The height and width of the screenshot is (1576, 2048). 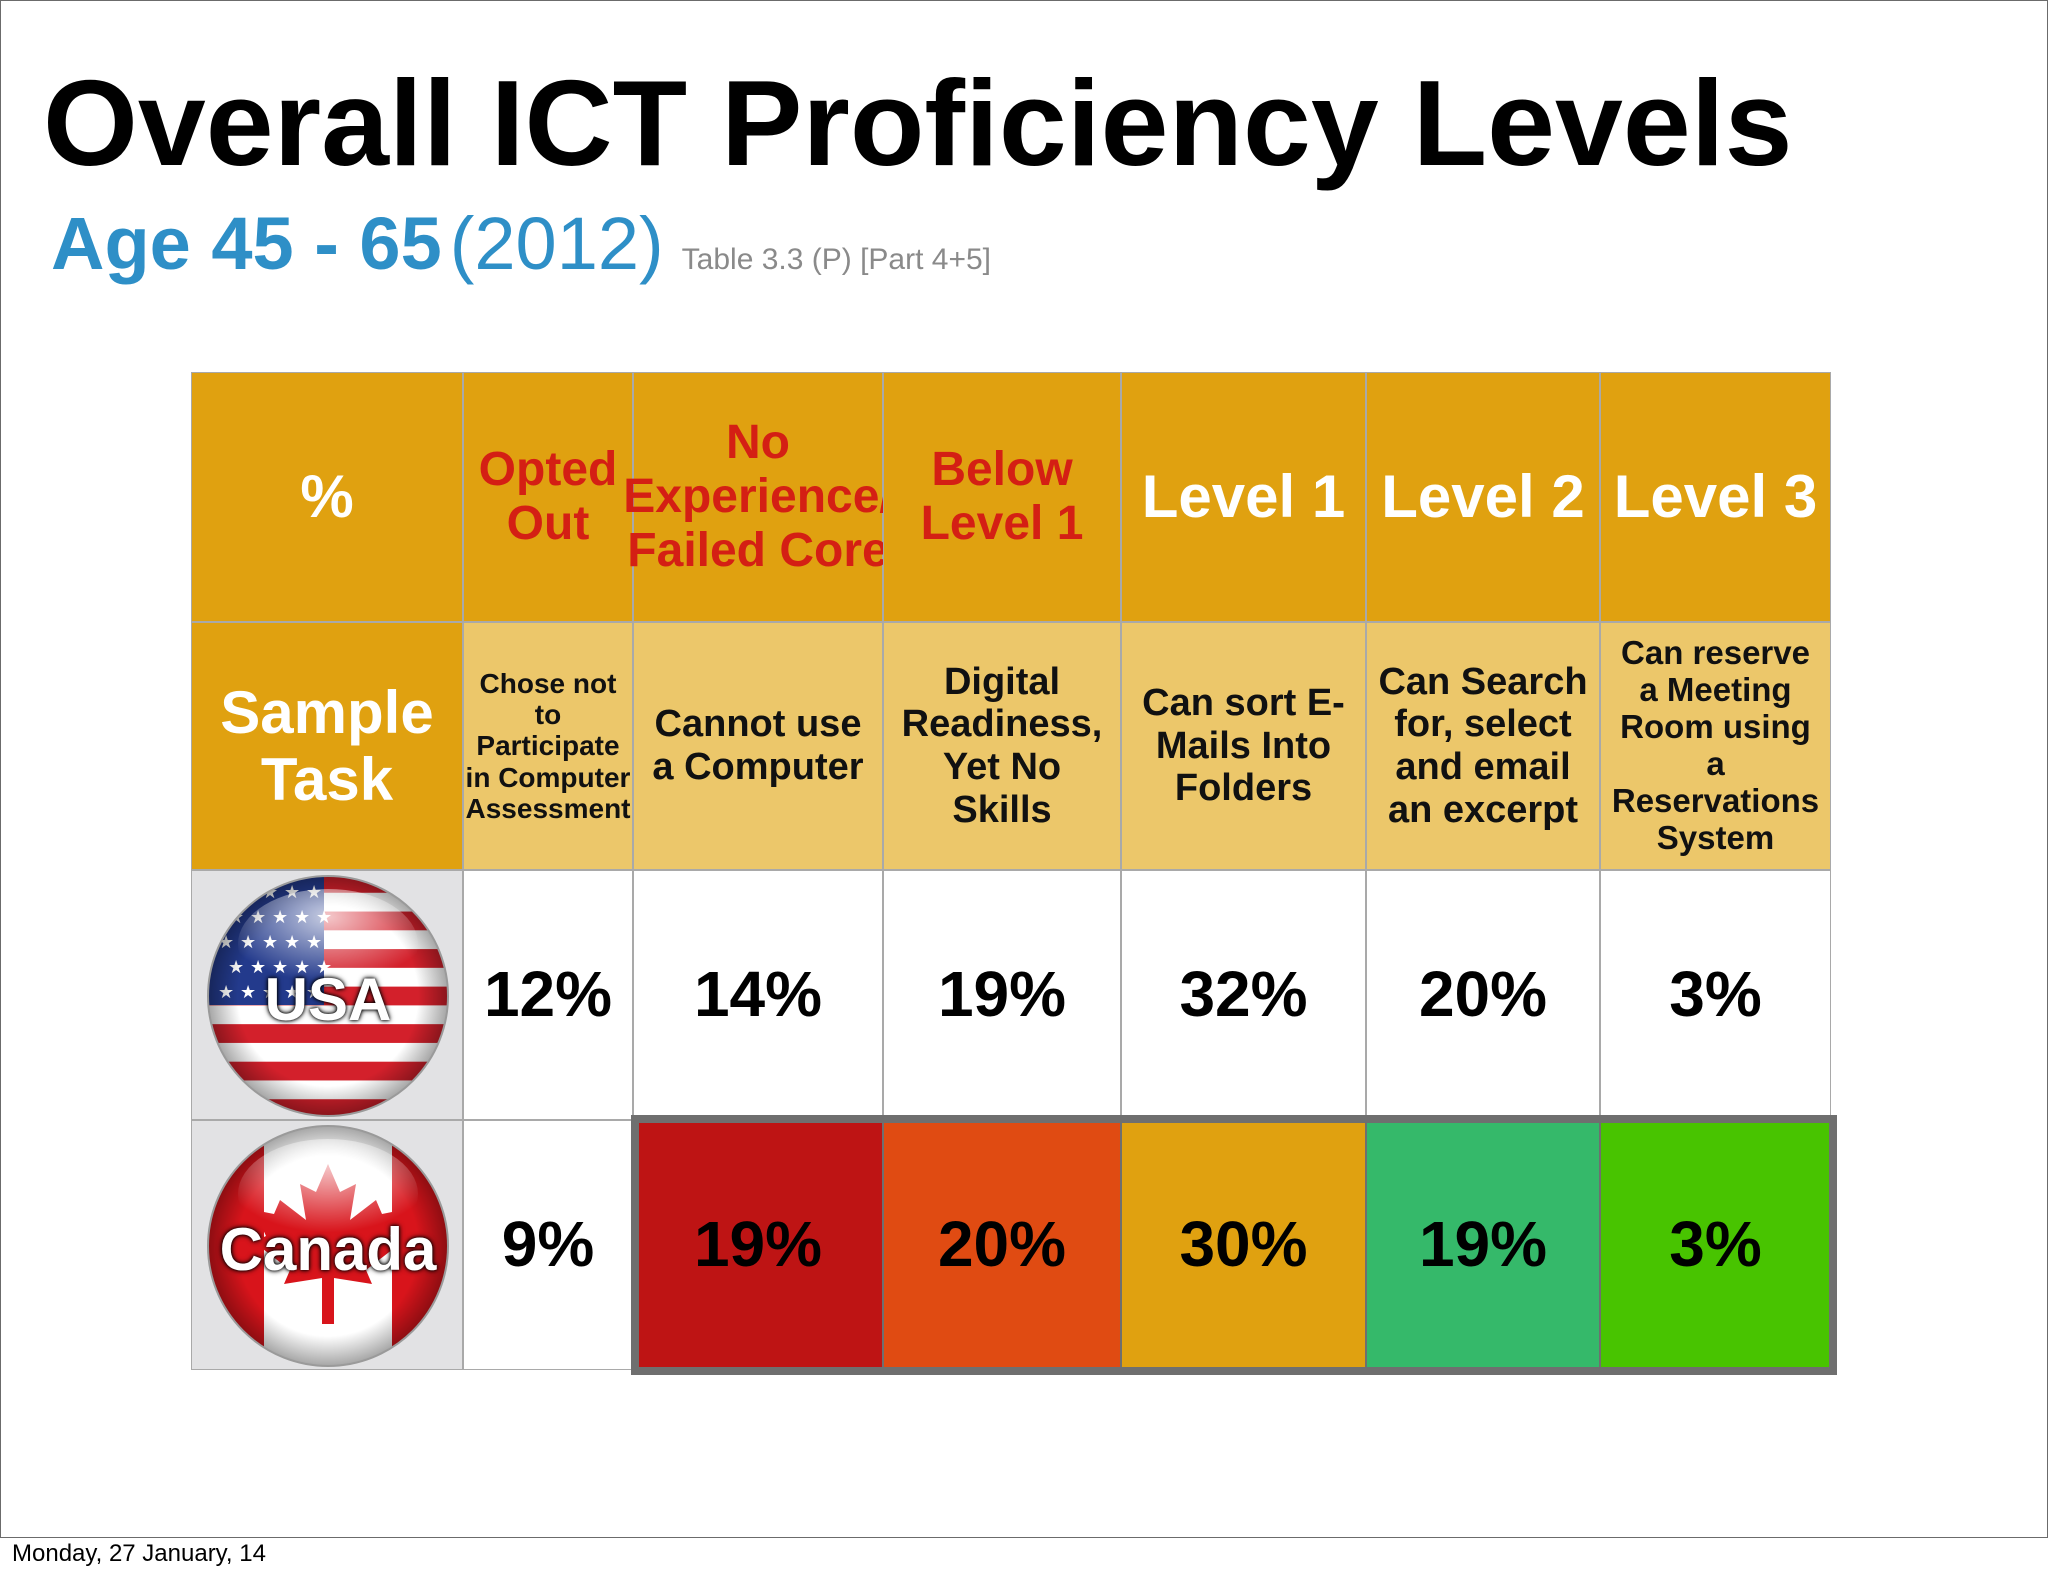 I want to click on canada-label: Canada, so click(x=328, y=1249).